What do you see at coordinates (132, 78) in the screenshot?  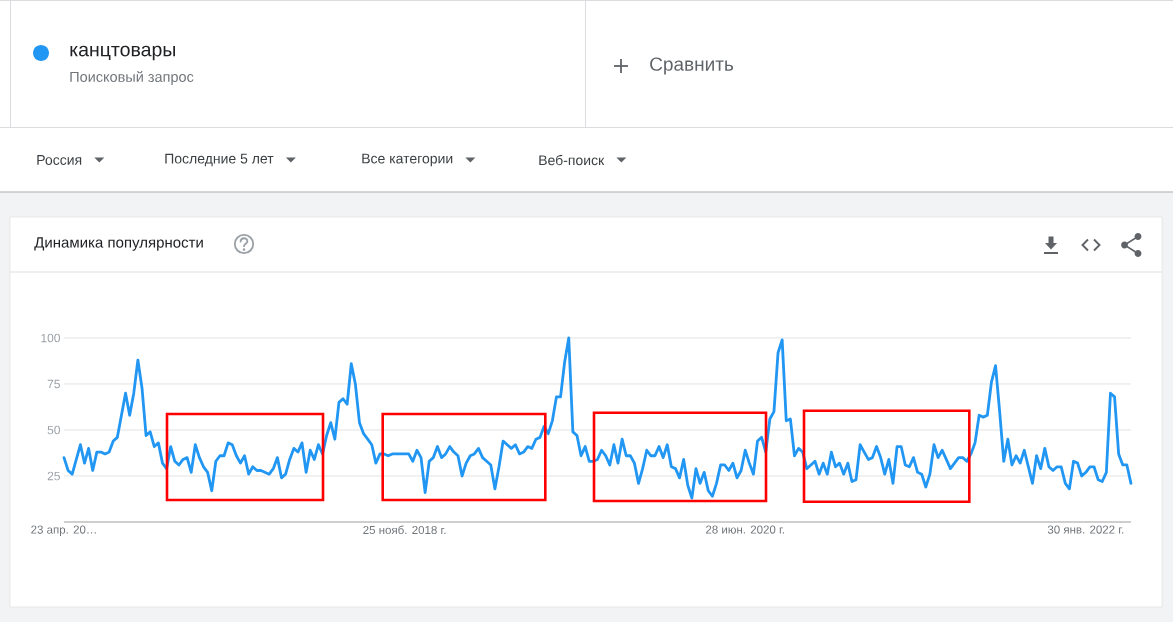 I see `text: Поисковый запрос` at bounding box center [132, 78].